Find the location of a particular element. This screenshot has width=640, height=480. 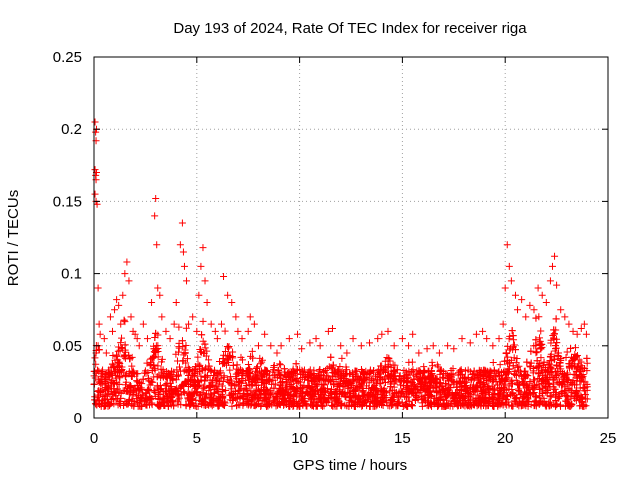

x-tick-label: 15 is located at coordinates (402, 438).